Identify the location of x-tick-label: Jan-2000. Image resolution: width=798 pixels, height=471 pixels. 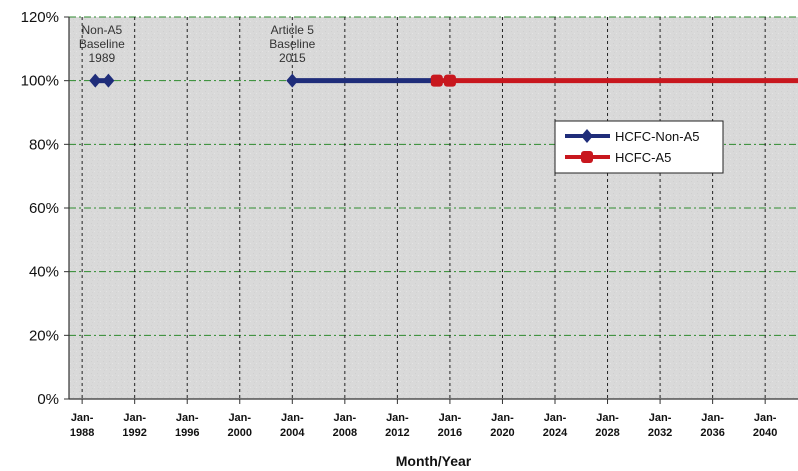
(240, 425).